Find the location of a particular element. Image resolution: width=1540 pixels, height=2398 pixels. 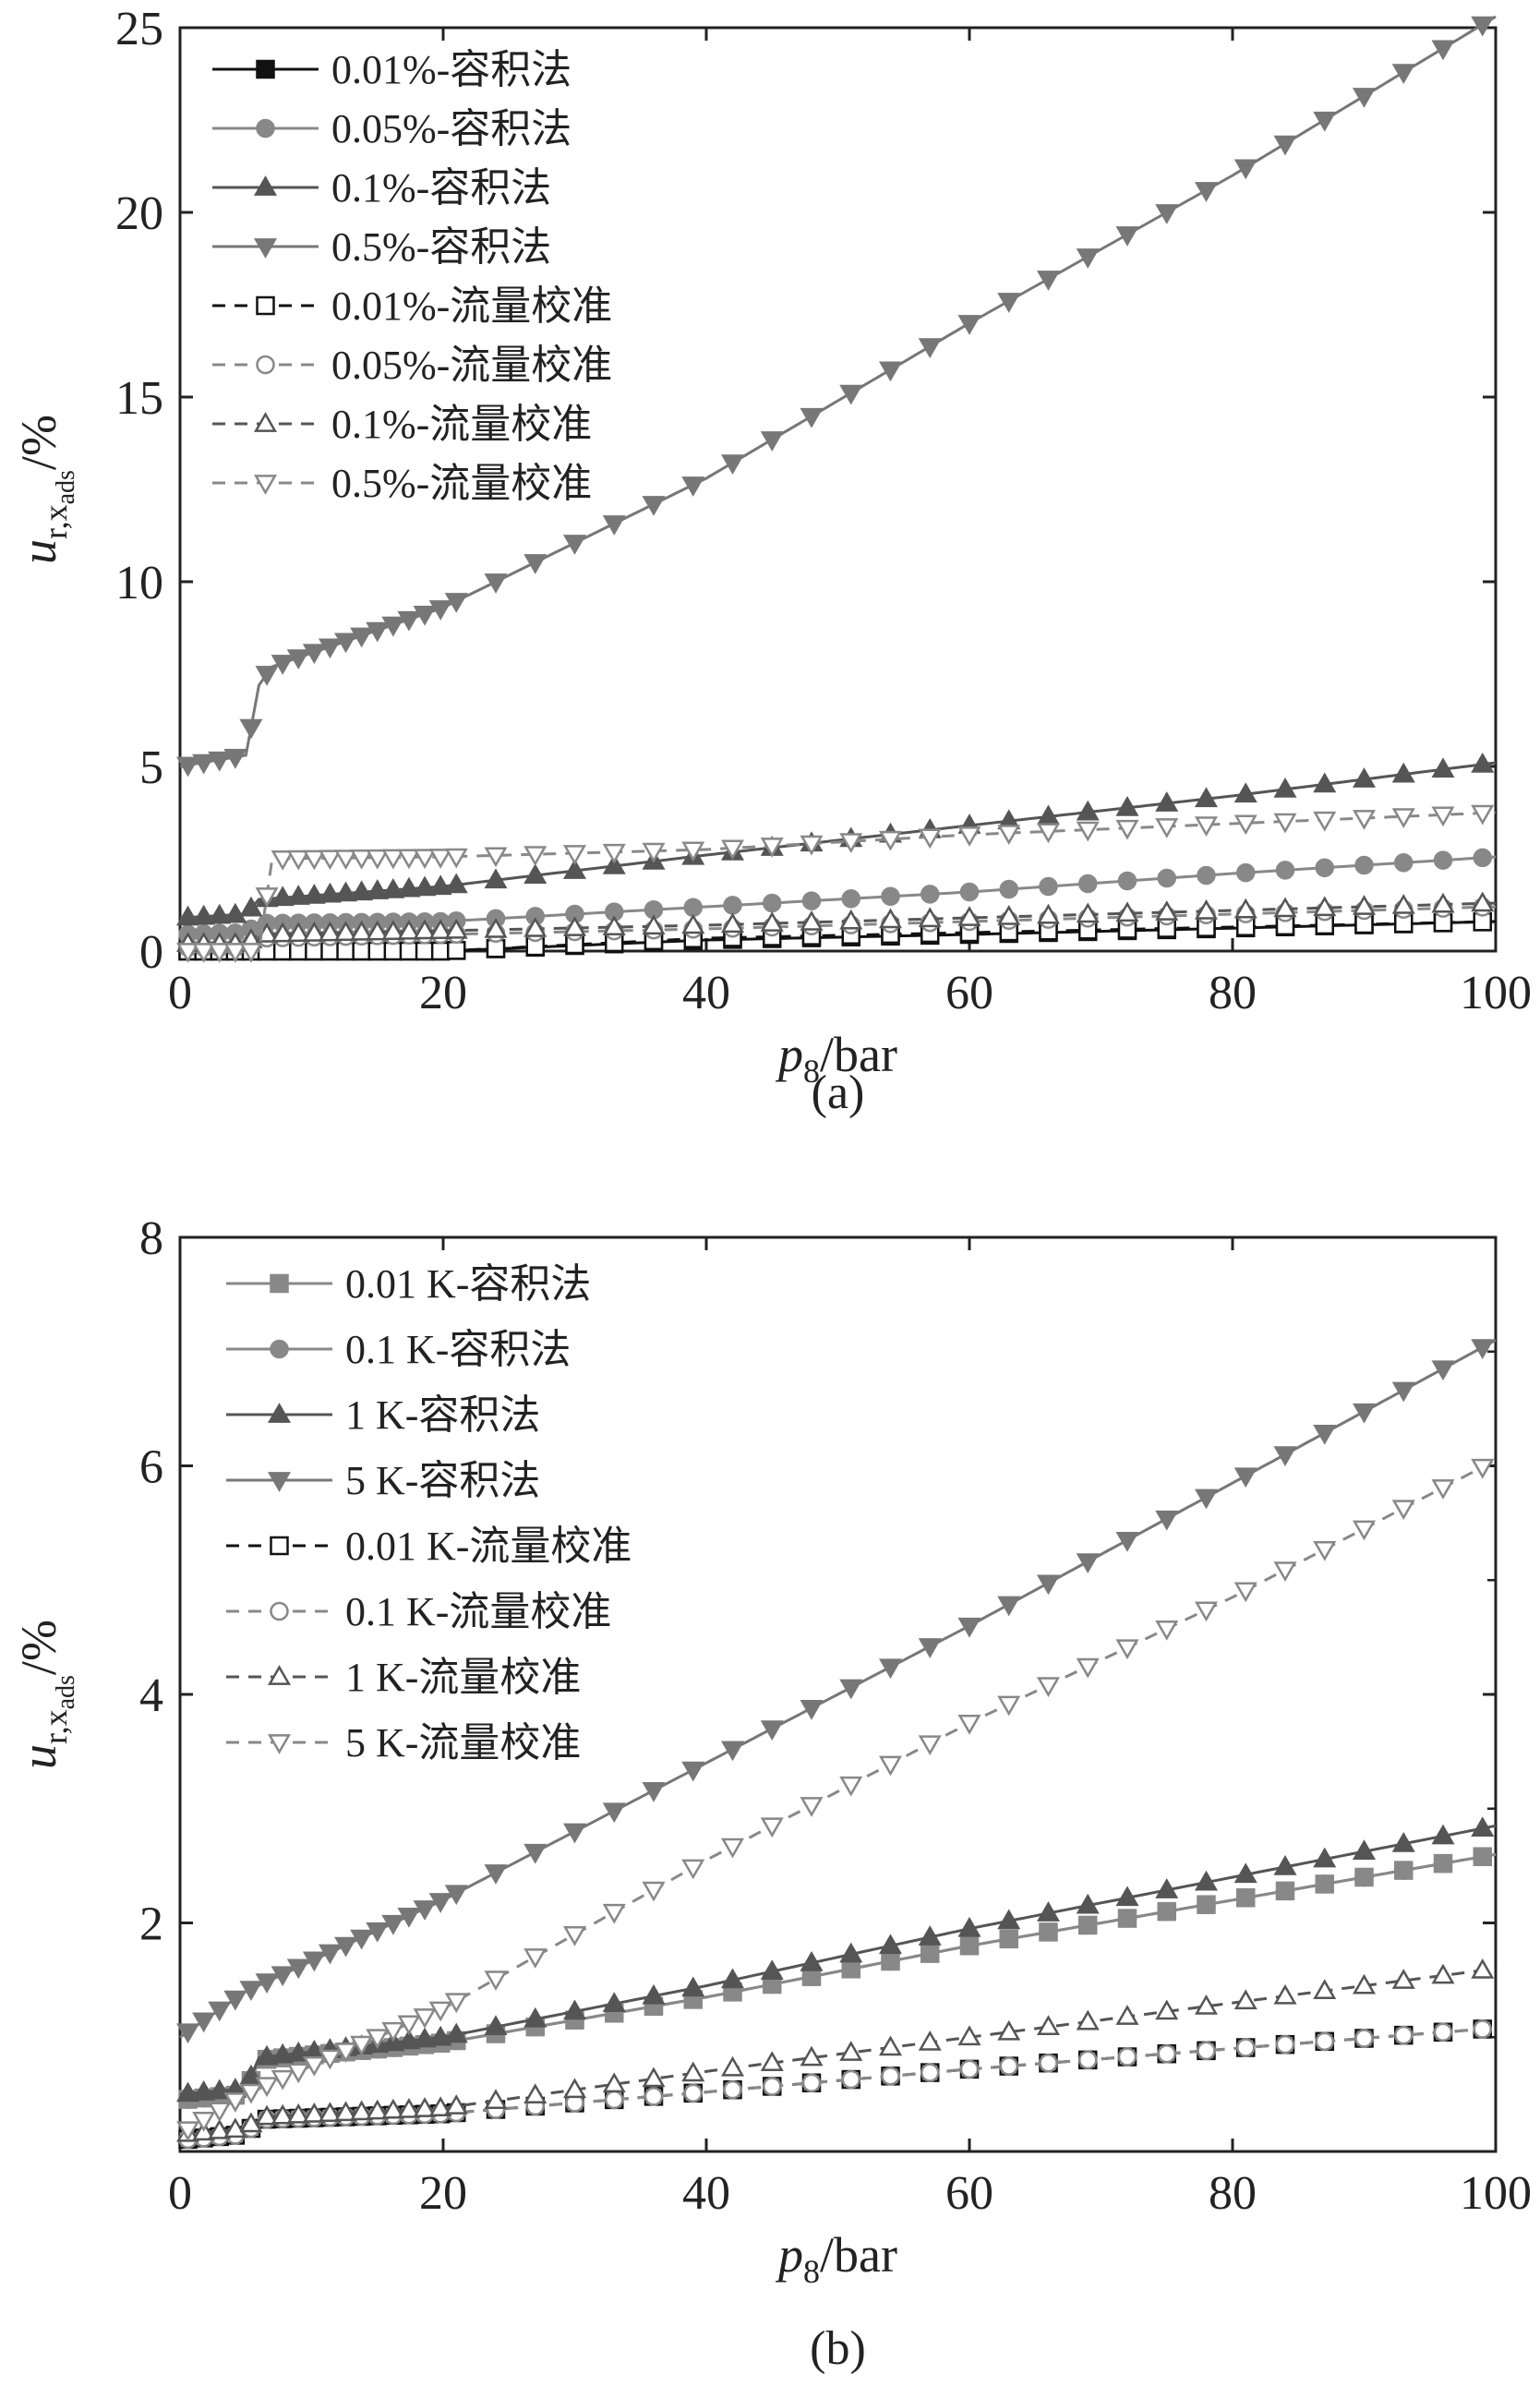

panel-caption: (a) is located at coordinates (839, 1092).